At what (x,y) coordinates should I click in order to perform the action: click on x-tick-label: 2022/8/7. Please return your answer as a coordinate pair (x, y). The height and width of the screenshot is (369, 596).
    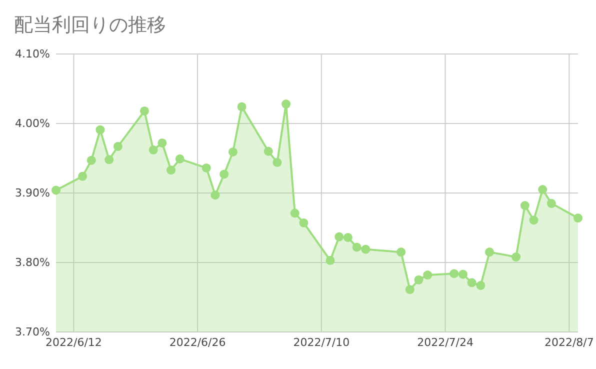
    Looking at the image, I should click on (569, 342).